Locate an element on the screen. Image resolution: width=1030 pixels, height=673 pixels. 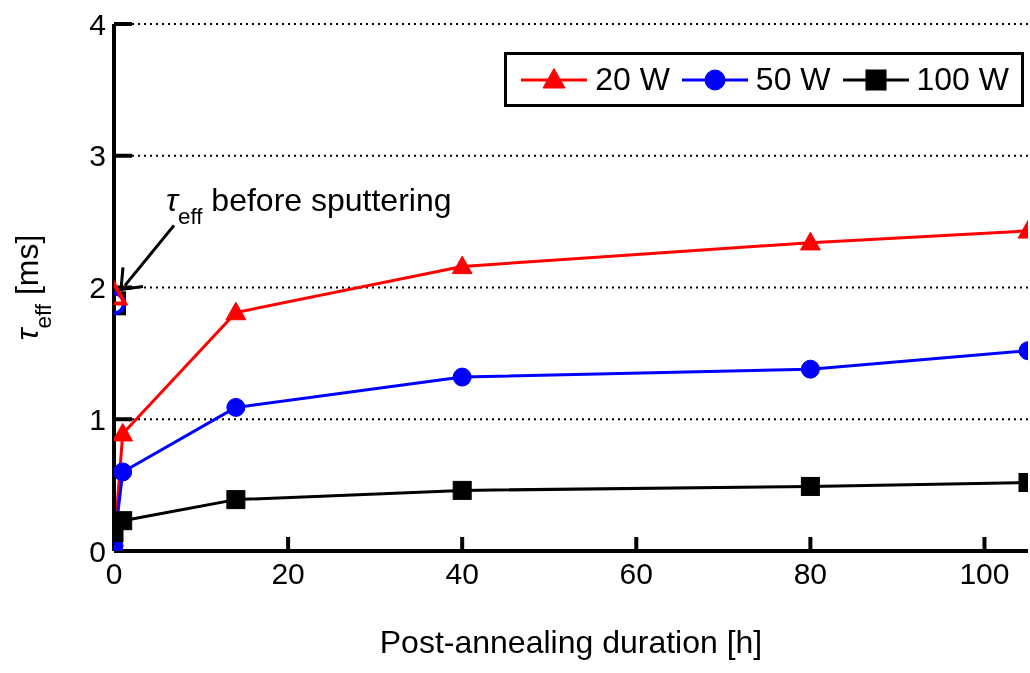
legend-label: 20 W is located at coordinates (632, 79).